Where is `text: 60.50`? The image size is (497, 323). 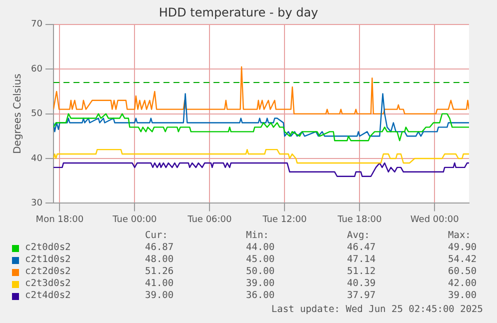 text: 60.50 is located at coordinates (463, 272).